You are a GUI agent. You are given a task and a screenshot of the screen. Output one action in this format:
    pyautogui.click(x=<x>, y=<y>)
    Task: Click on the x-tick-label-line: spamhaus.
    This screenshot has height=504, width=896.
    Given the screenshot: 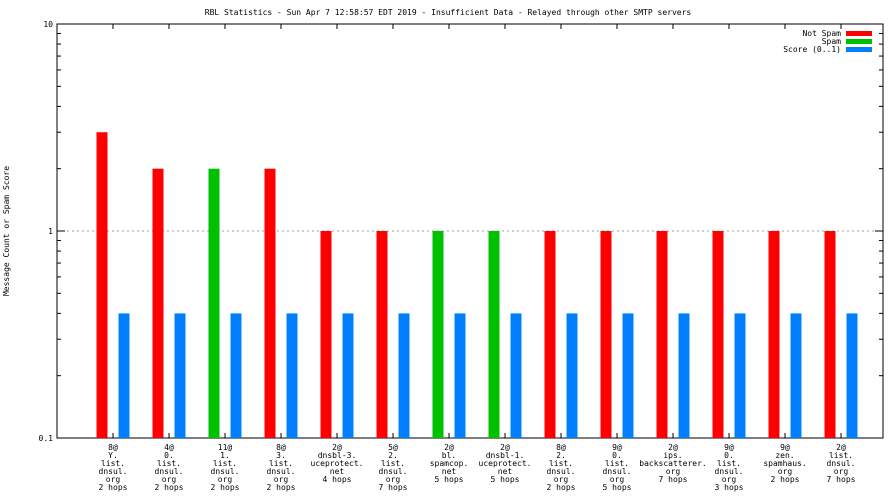 What is the action you would take?
    pyautogui.click(x=784, y=463)
    